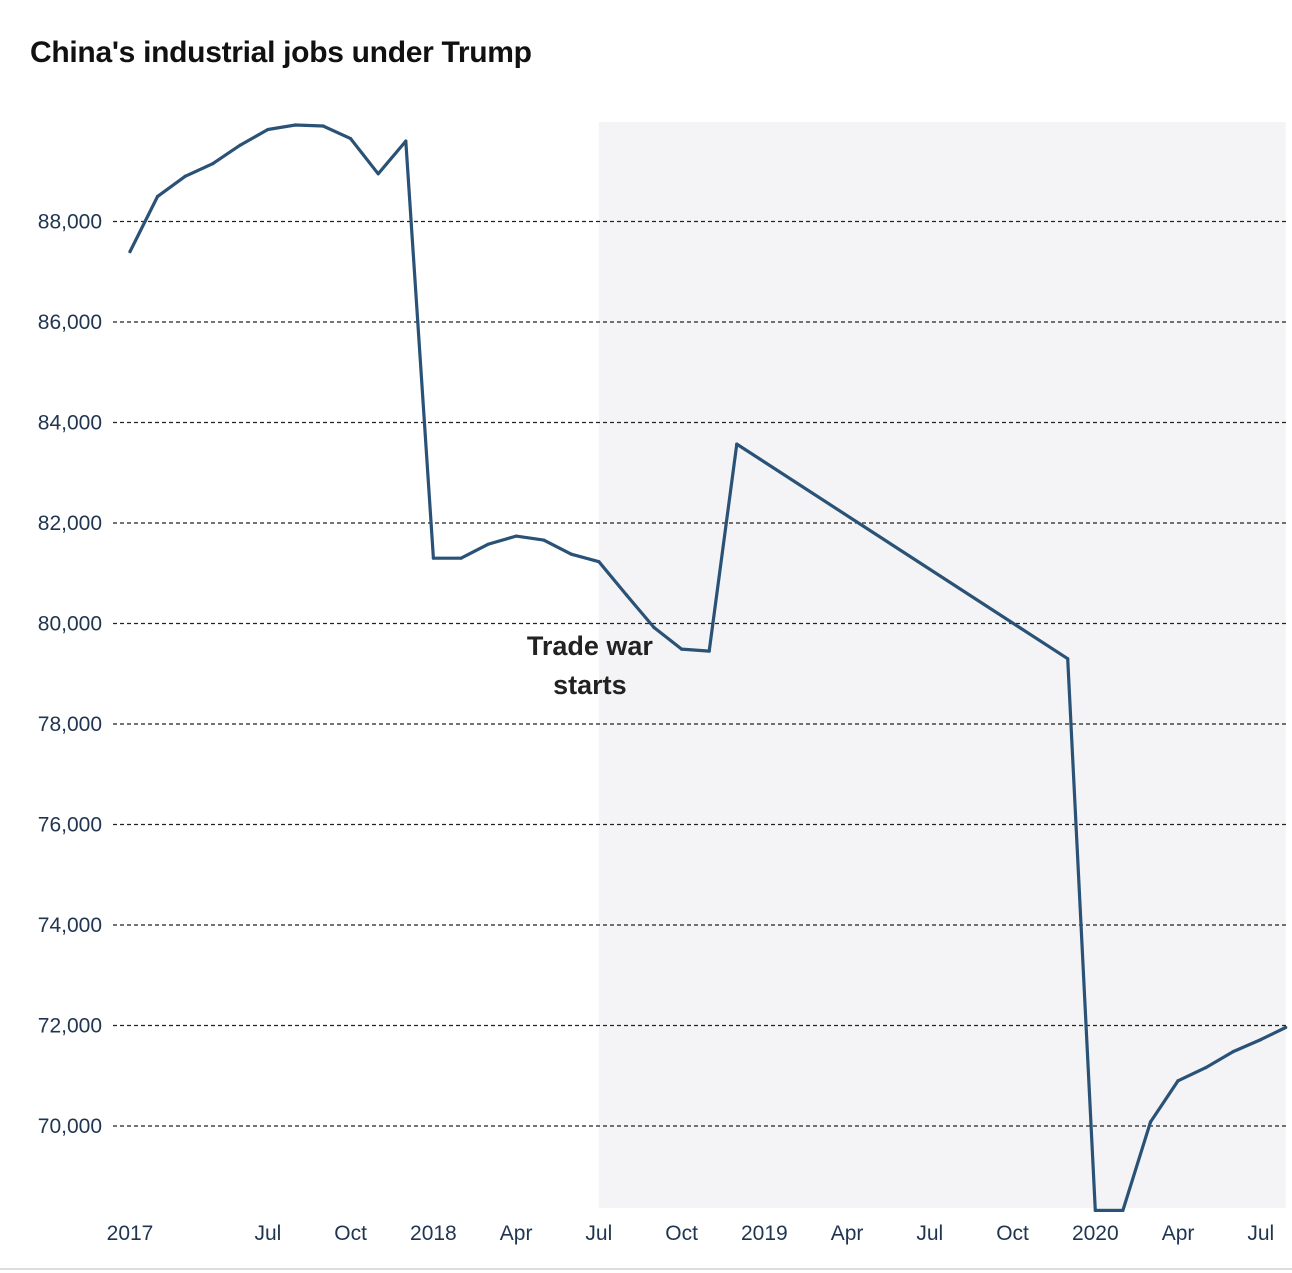 The height and width of the screenshot is (1273, 1292). I want to click on y-tick-label: 78,000, so click(70, 724).